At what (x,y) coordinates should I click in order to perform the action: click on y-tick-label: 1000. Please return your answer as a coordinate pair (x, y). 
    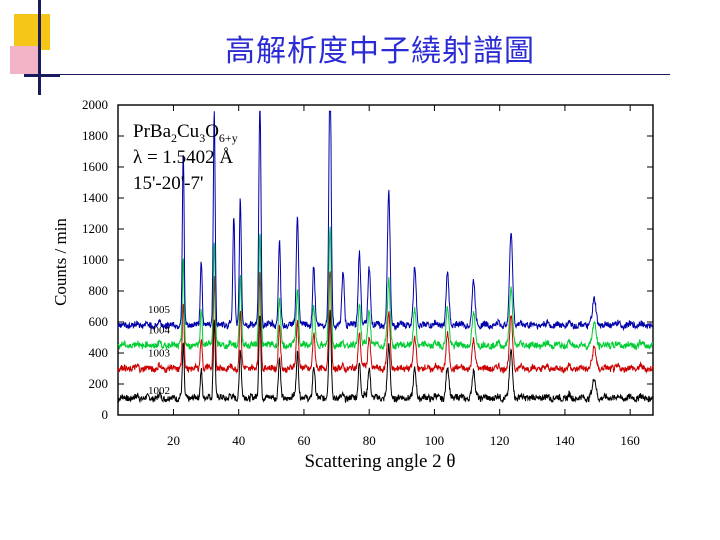
    Looking at the image, I should click on (95, 259).